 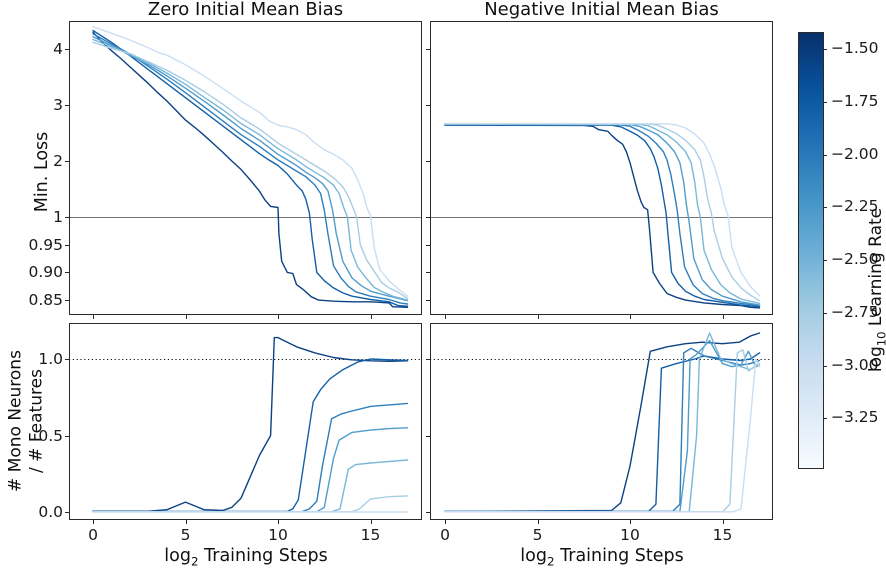 What do you see at coordinates (722, 535) in the screenshot?
I see `x-tick-label-15: 15` at bounding box center [722, 535].